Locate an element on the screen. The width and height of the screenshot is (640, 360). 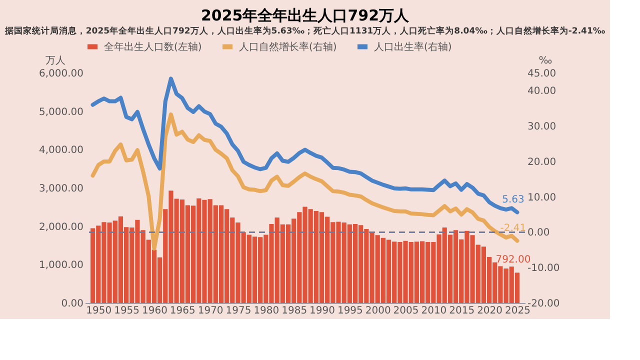
x-tick-label: 2010 is located at coordinates (434, 311).